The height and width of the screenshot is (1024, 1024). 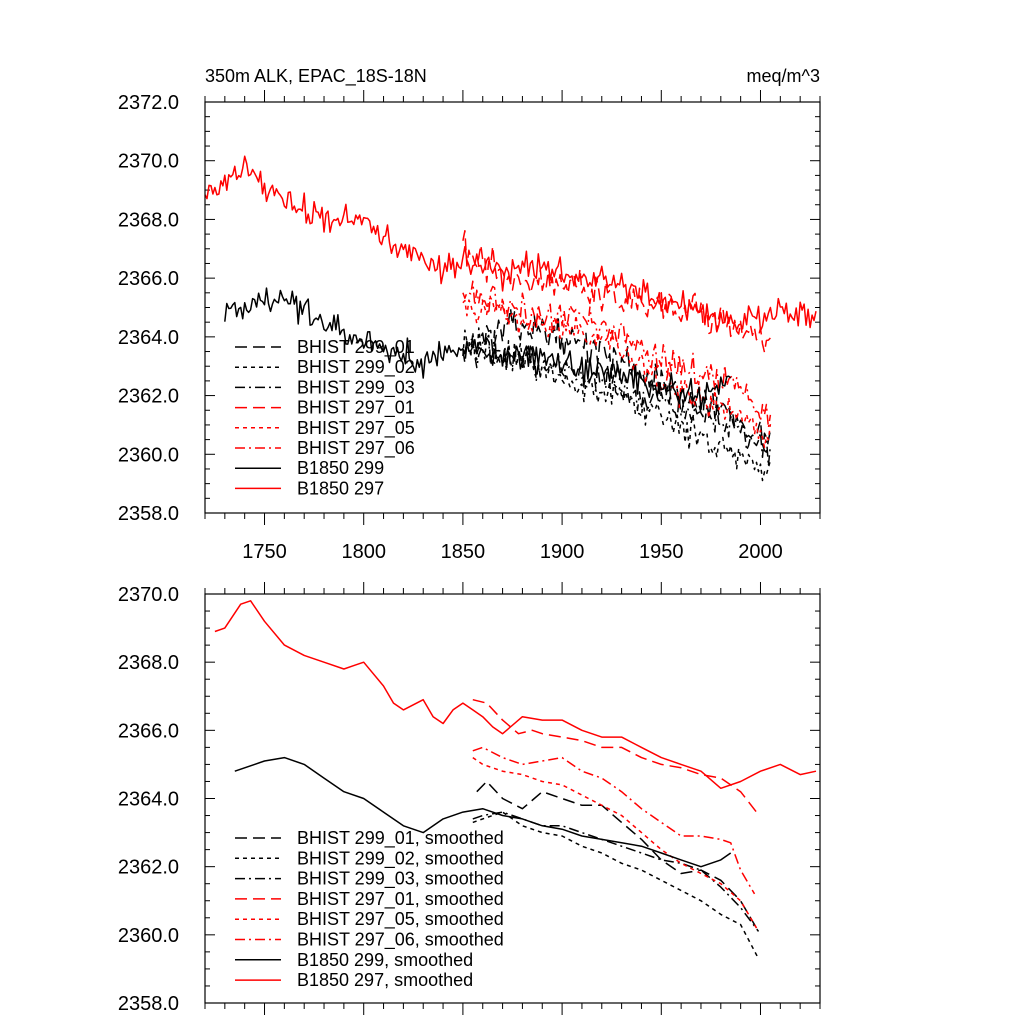 I want to click on legend-label: BHIST 297_06, so click(x=356, y=448).